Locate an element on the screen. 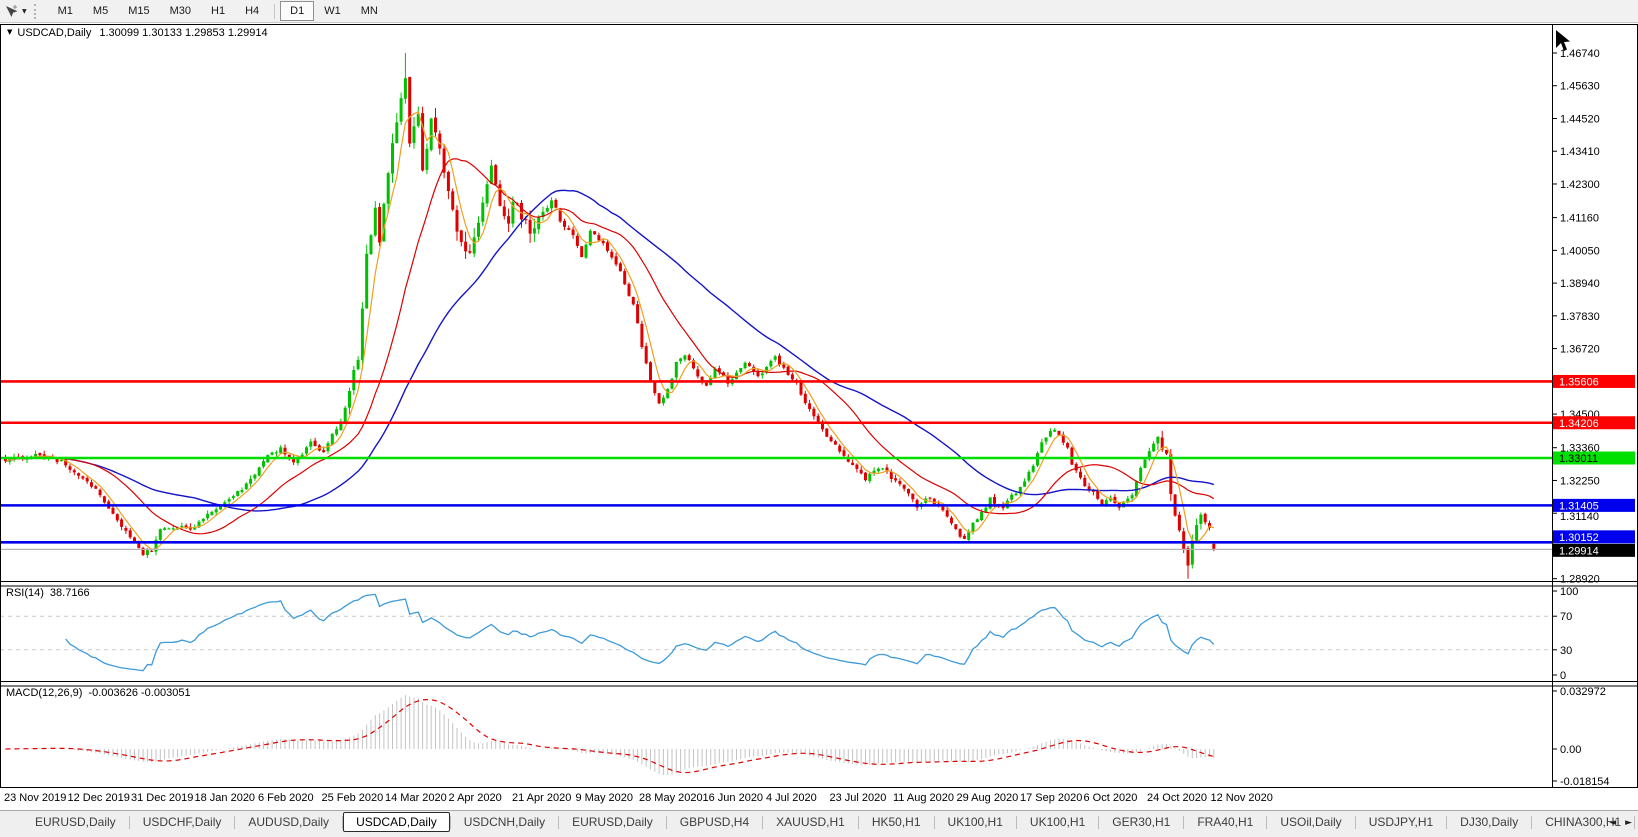  timeframe-button-m5: M5 is located at coordinates (100, 11).